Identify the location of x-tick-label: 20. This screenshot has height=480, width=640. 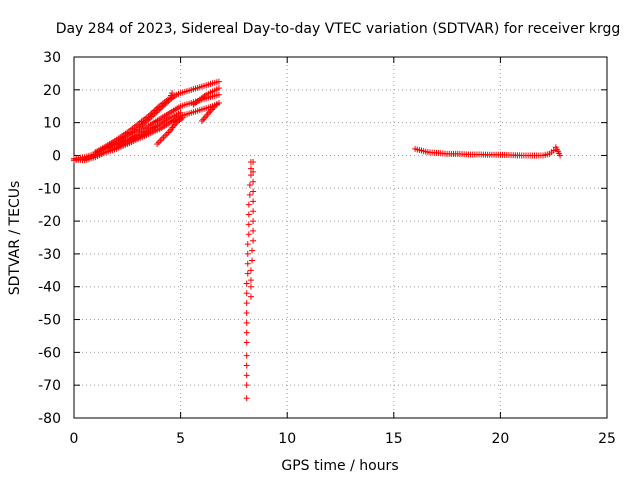
(500, 439).